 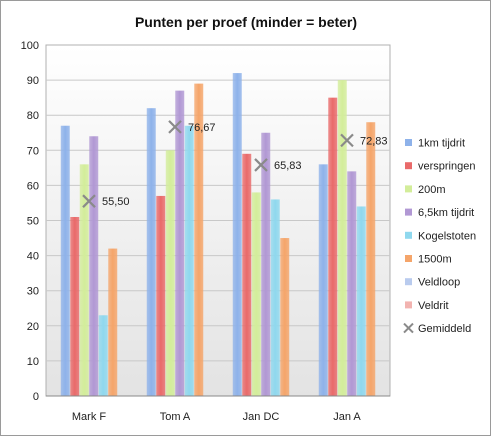 What do you see at coordinates (408, 328) in the screenshot?
I see `legend-average-marker` at bounding box center [408, 328].